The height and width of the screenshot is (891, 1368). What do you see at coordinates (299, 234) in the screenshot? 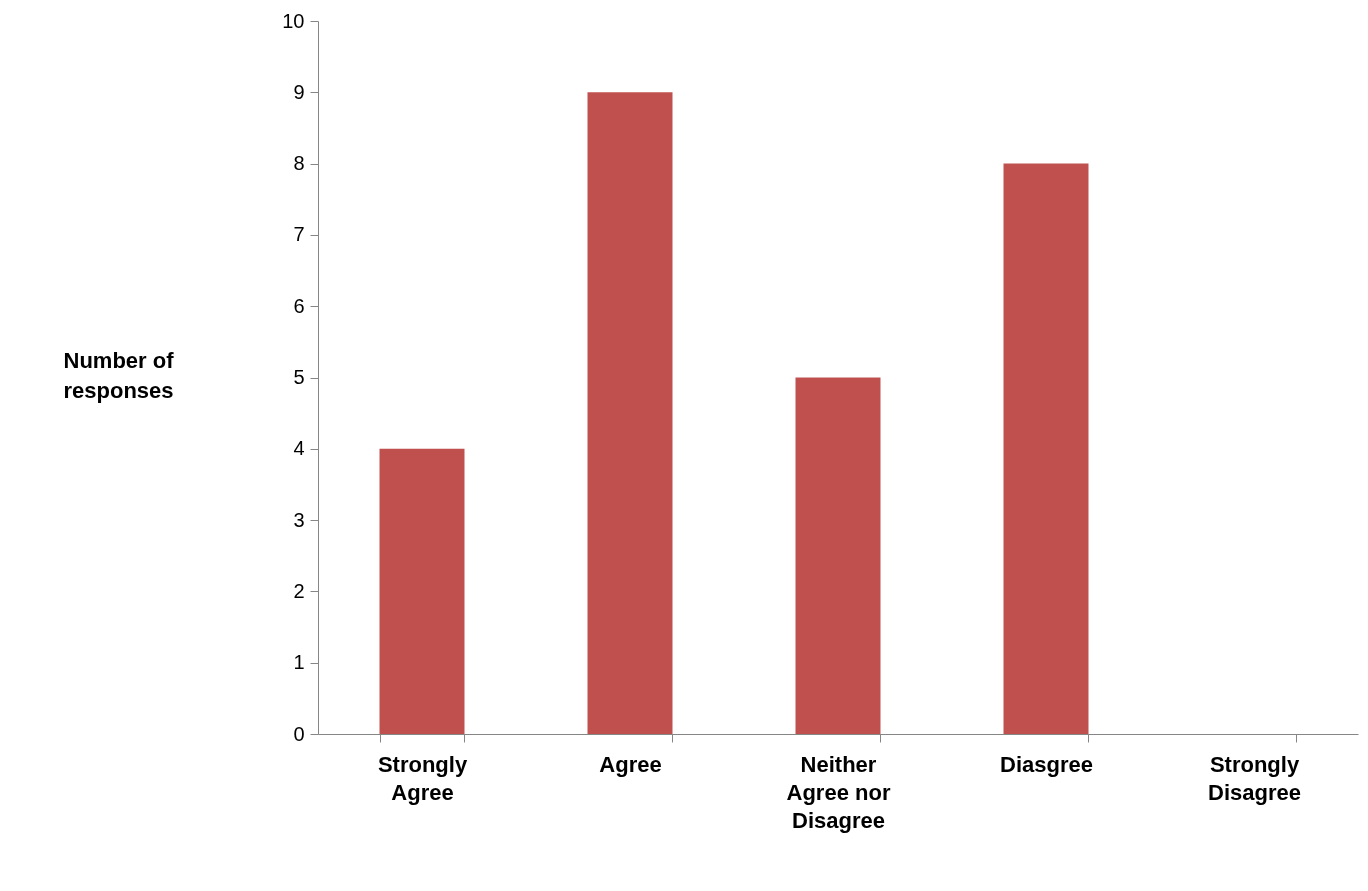
I see `y-tick-label: 7` at bounding box center [299, 234].